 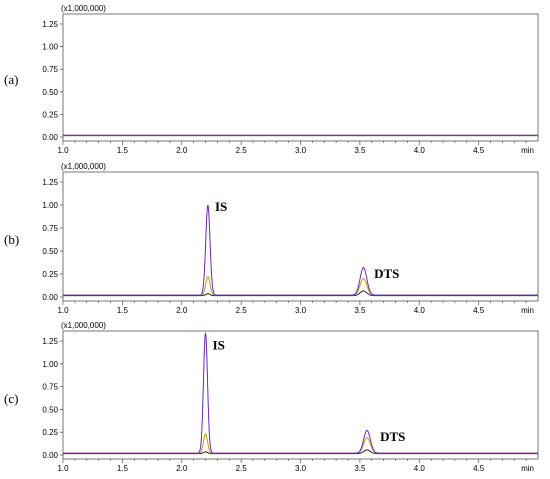 I want to click on panel-label: (c), so click(x=11, y=398).